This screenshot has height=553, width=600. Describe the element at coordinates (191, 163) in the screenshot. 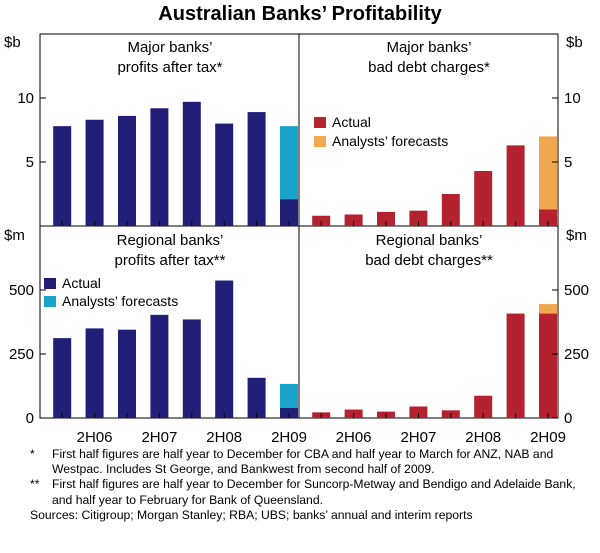

I see `bar-major_profits-1H08-actual` at that location.